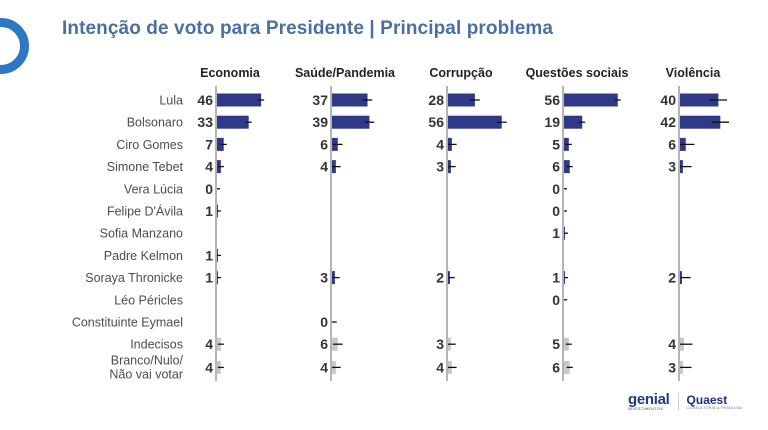 This screenshot has width=768, height=430. What do you see at coordinates (171, 101) in the screenshot?
I see `category-label: Lula` at bounding box center [171, 101].